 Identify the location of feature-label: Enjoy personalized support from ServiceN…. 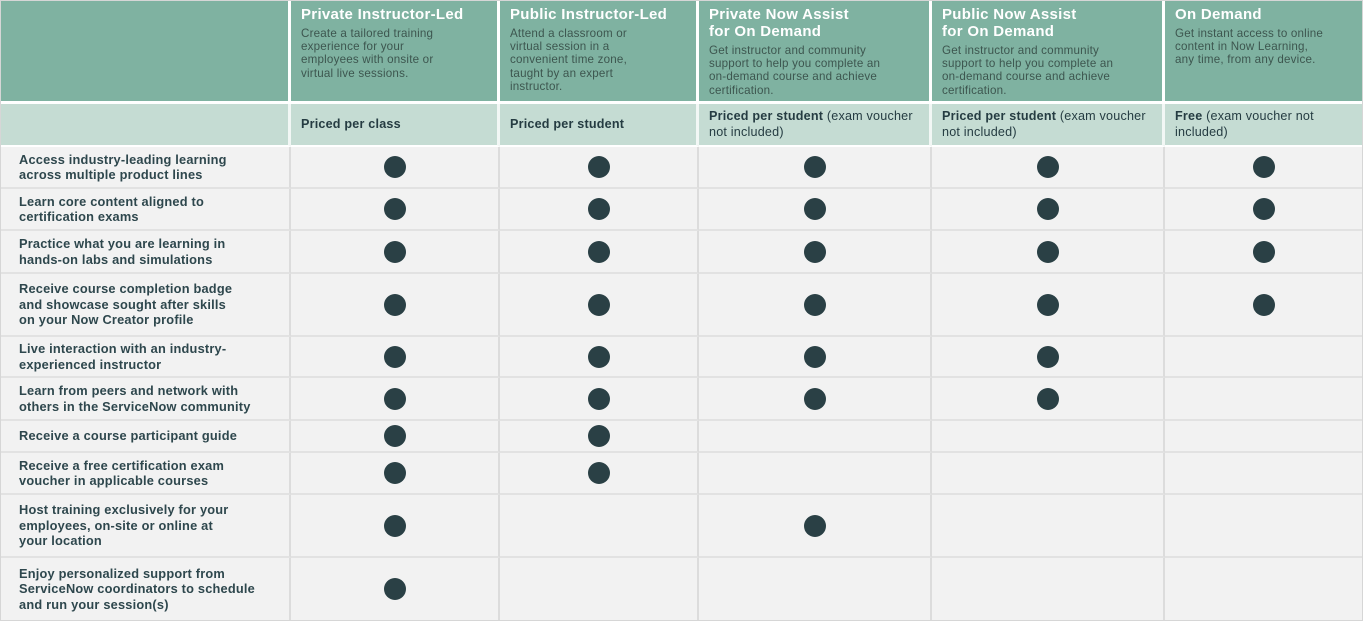
(146, 589).